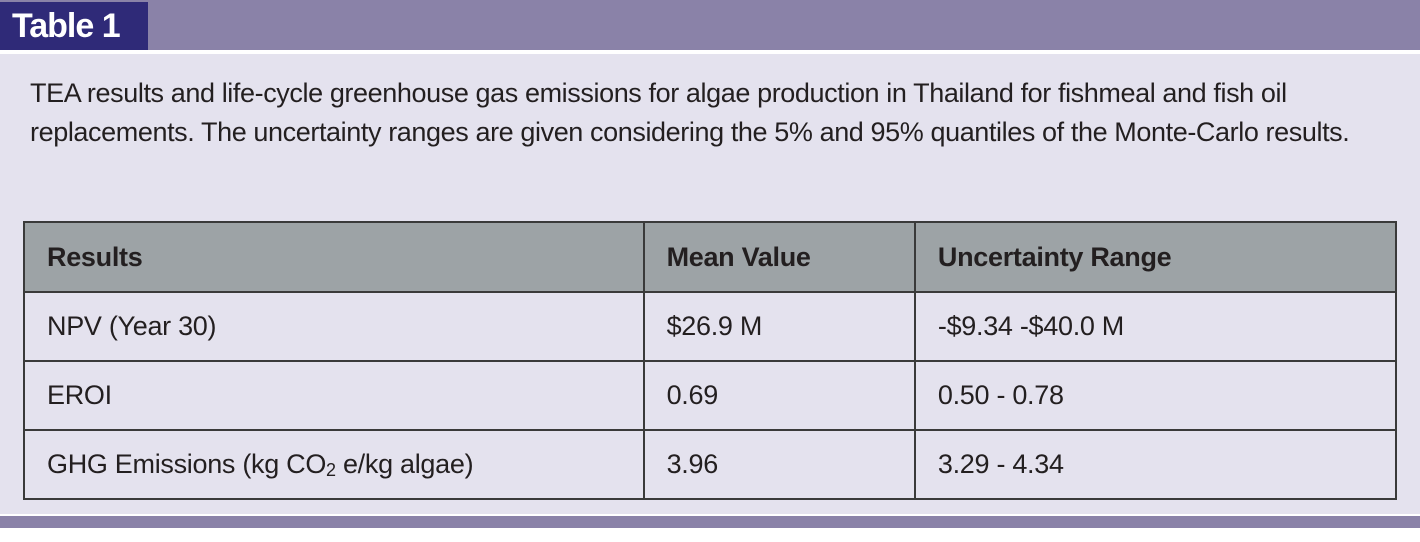 This screenshot has height=542, width=1420. I want to click on uncertainty-range-cell: 0.50 - 0.78, so click(1155, 395).